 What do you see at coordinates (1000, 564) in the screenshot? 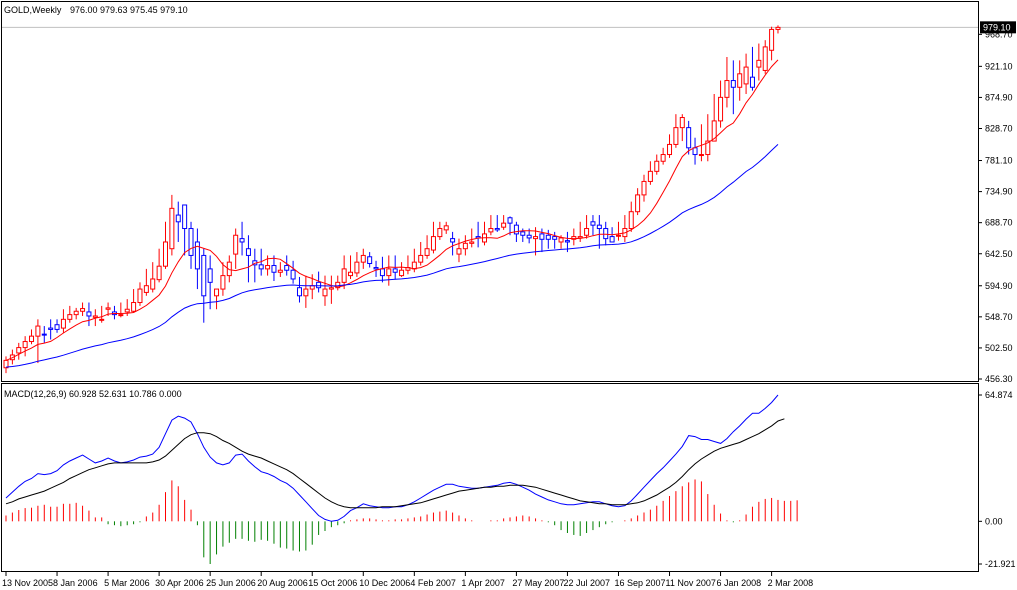
I see `macd-tick-label: -21.921` at bounding box center [1000, 564].